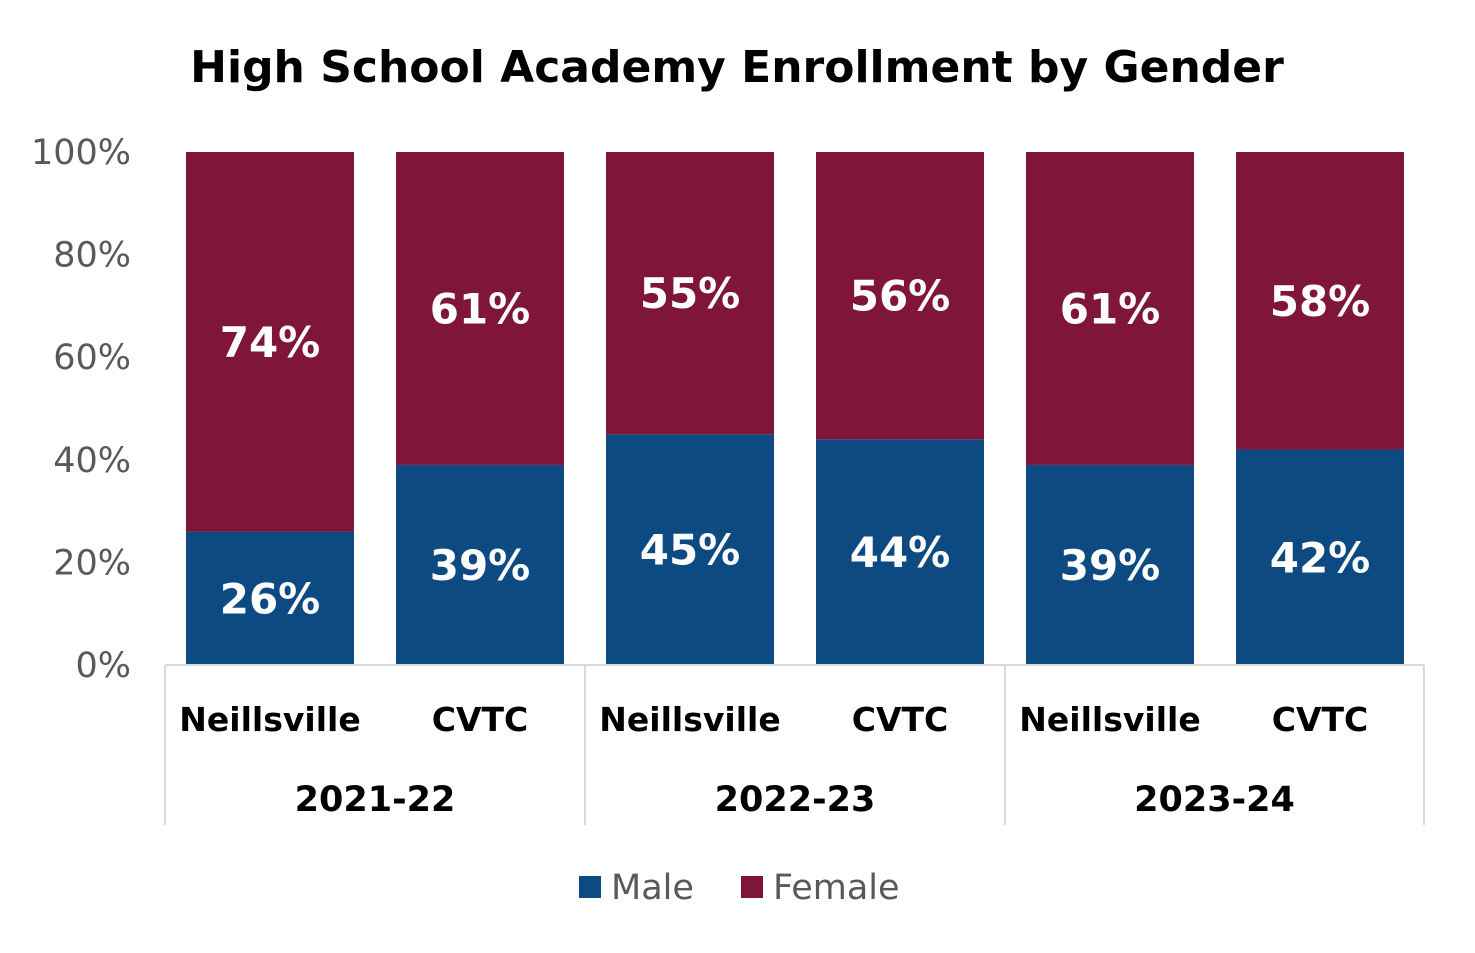  What do you see at coordinates (81, 153) in the screenshot?
I see `y-tick-label: 100%` at bounding box center [81, 153].